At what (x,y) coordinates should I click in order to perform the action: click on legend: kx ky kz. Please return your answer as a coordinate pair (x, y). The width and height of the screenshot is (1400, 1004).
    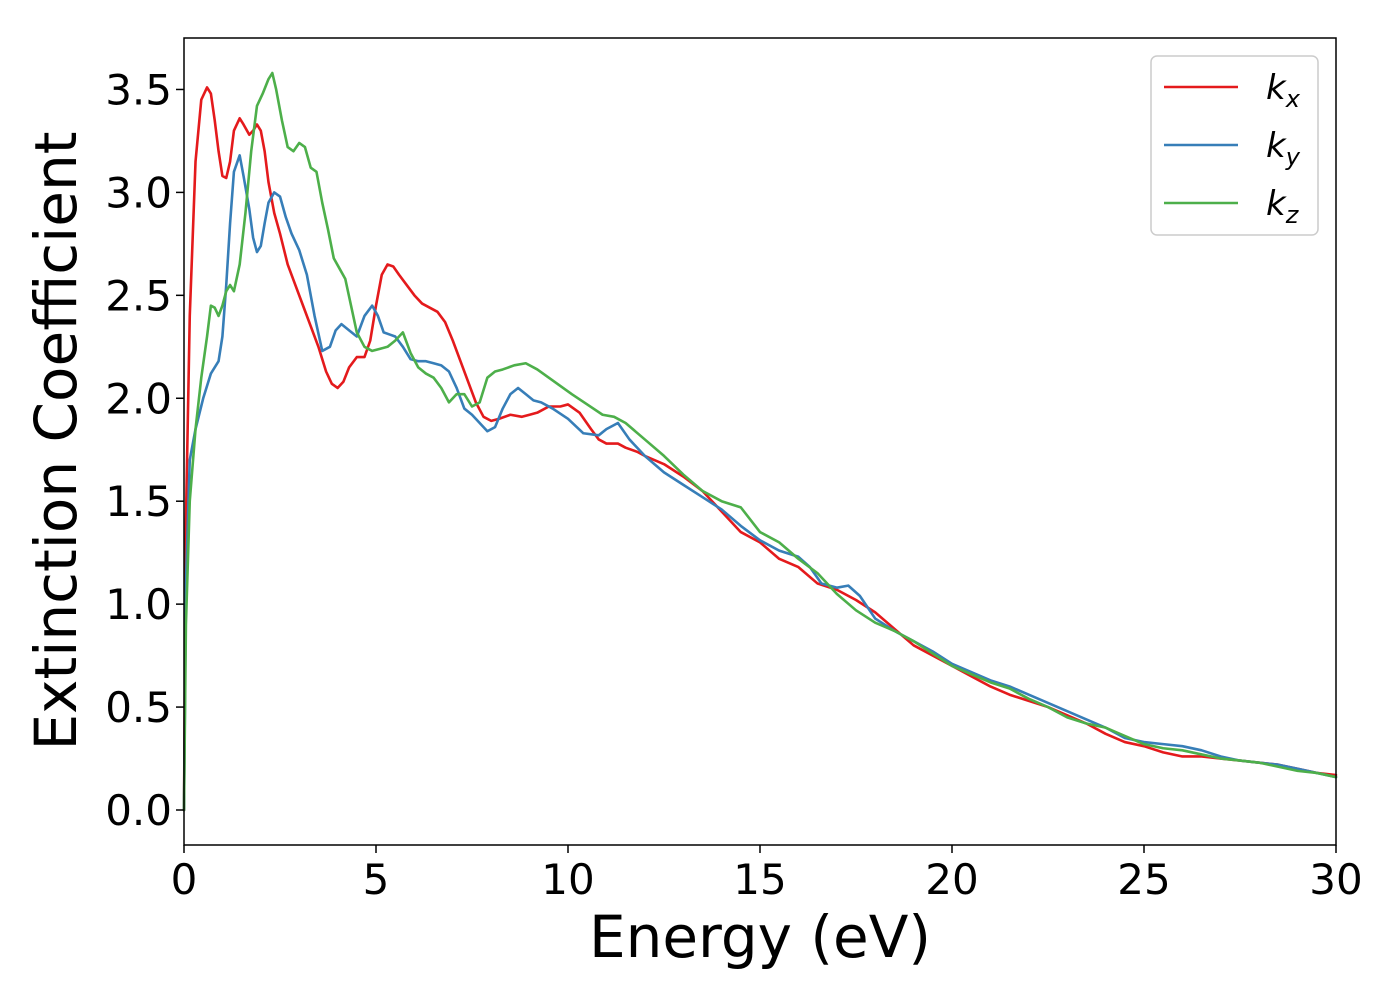
    Looking at the image, I should click on (1234, 145).